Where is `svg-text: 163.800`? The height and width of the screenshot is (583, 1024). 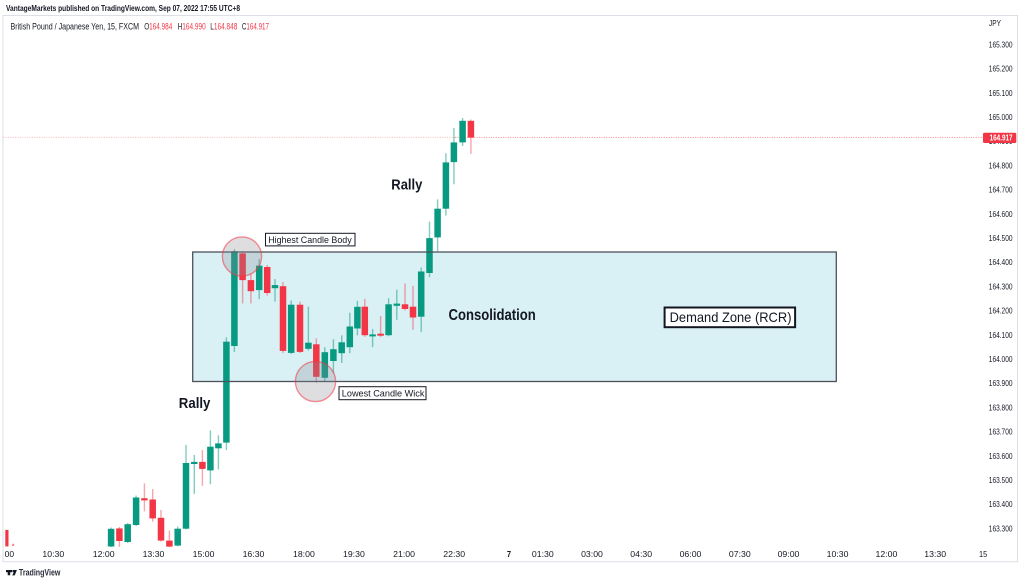 svg-text: 163.800 is located at coordinates (1001, 407).